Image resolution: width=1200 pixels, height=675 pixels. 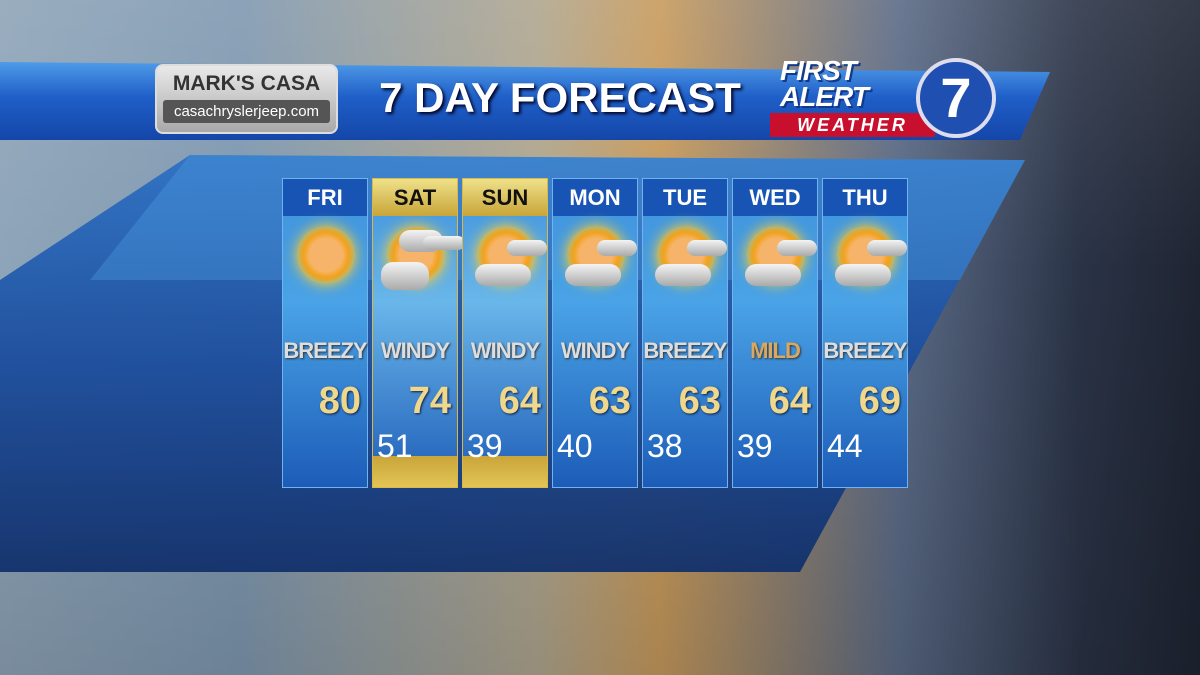 I want to click on forecast-day-fri: FRI BREEZY 80, so click(x=325, y=333).